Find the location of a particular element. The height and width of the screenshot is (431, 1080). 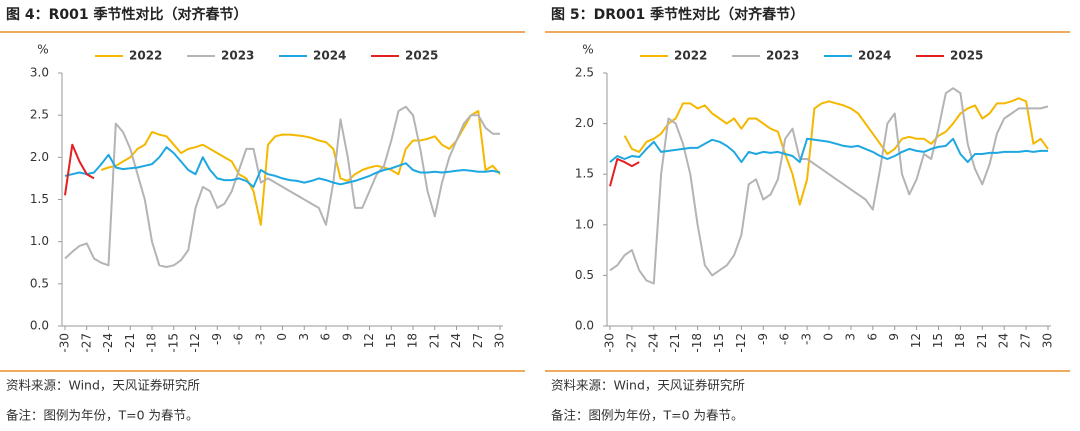

chart-title: 图 5：DR001 季节性对比（对齐春节） is located at coordinates (677, 14).